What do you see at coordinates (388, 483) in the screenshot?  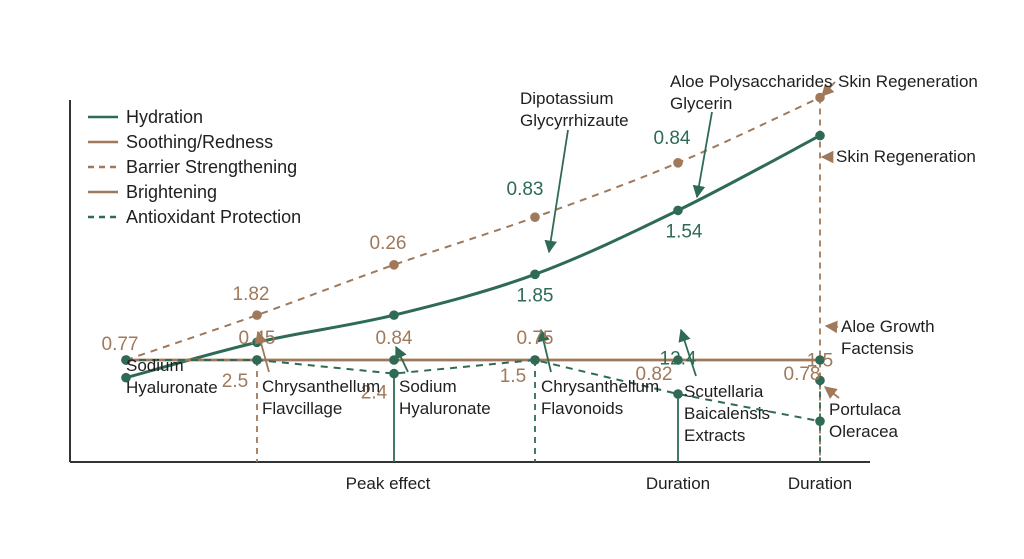 I see `x-tick-label: Peak effect` at bounding box center [388, 483].